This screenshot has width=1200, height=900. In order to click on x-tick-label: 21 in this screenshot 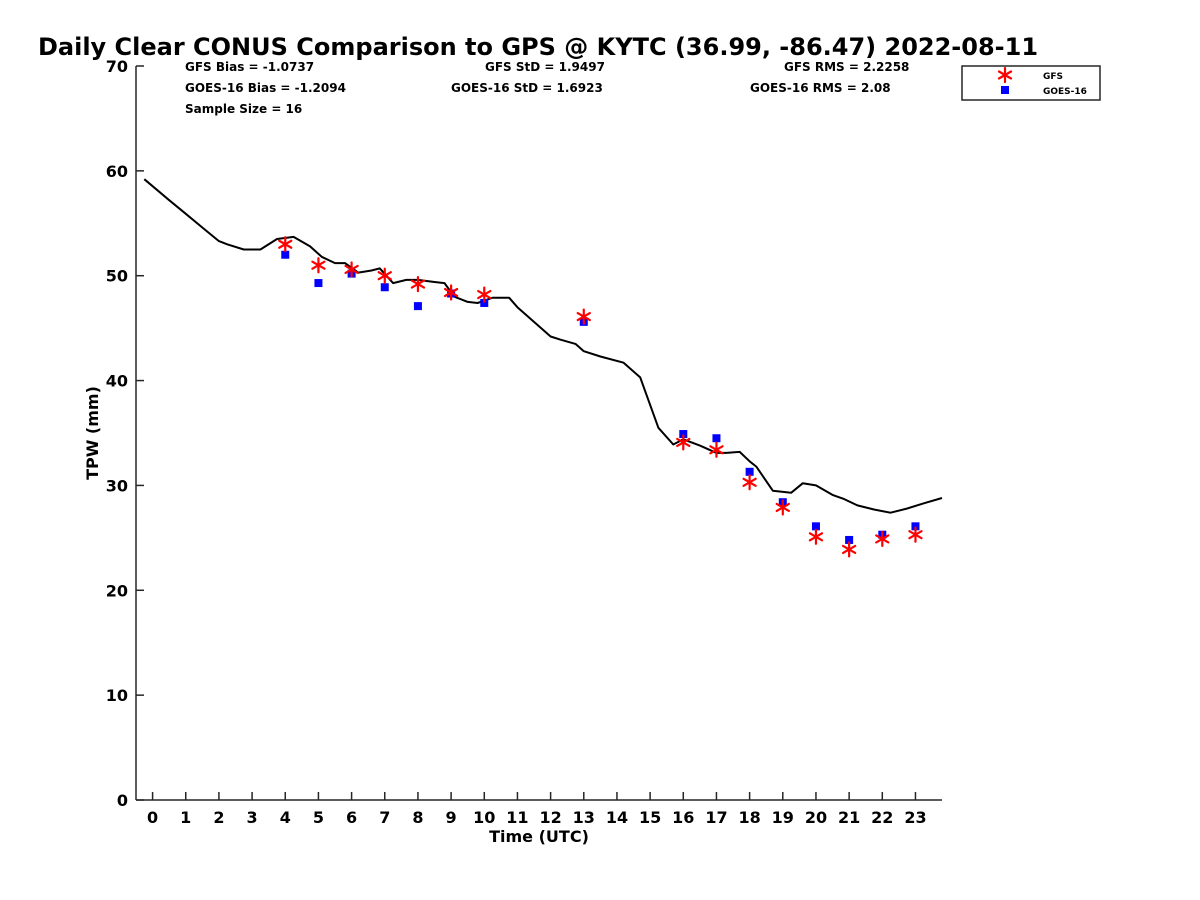, I will do `click(849, 817)`.